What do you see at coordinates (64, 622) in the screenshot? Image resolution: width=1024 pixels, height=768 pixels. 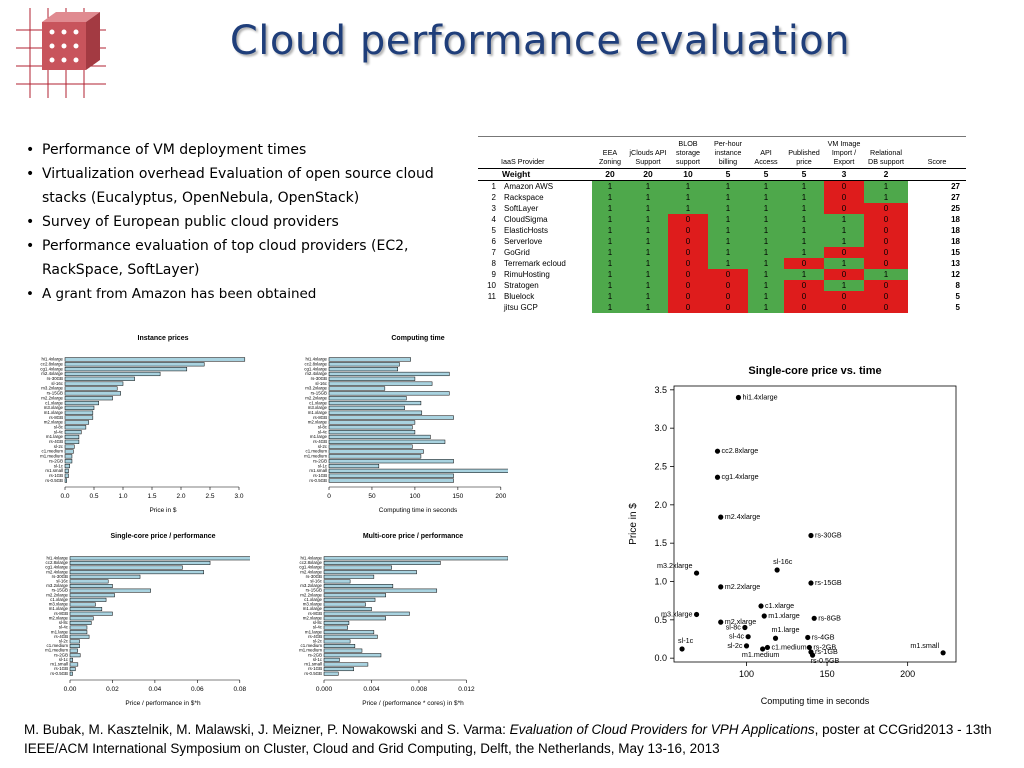 I see `category-label: sl-8c` at bounding box center [64, 622].